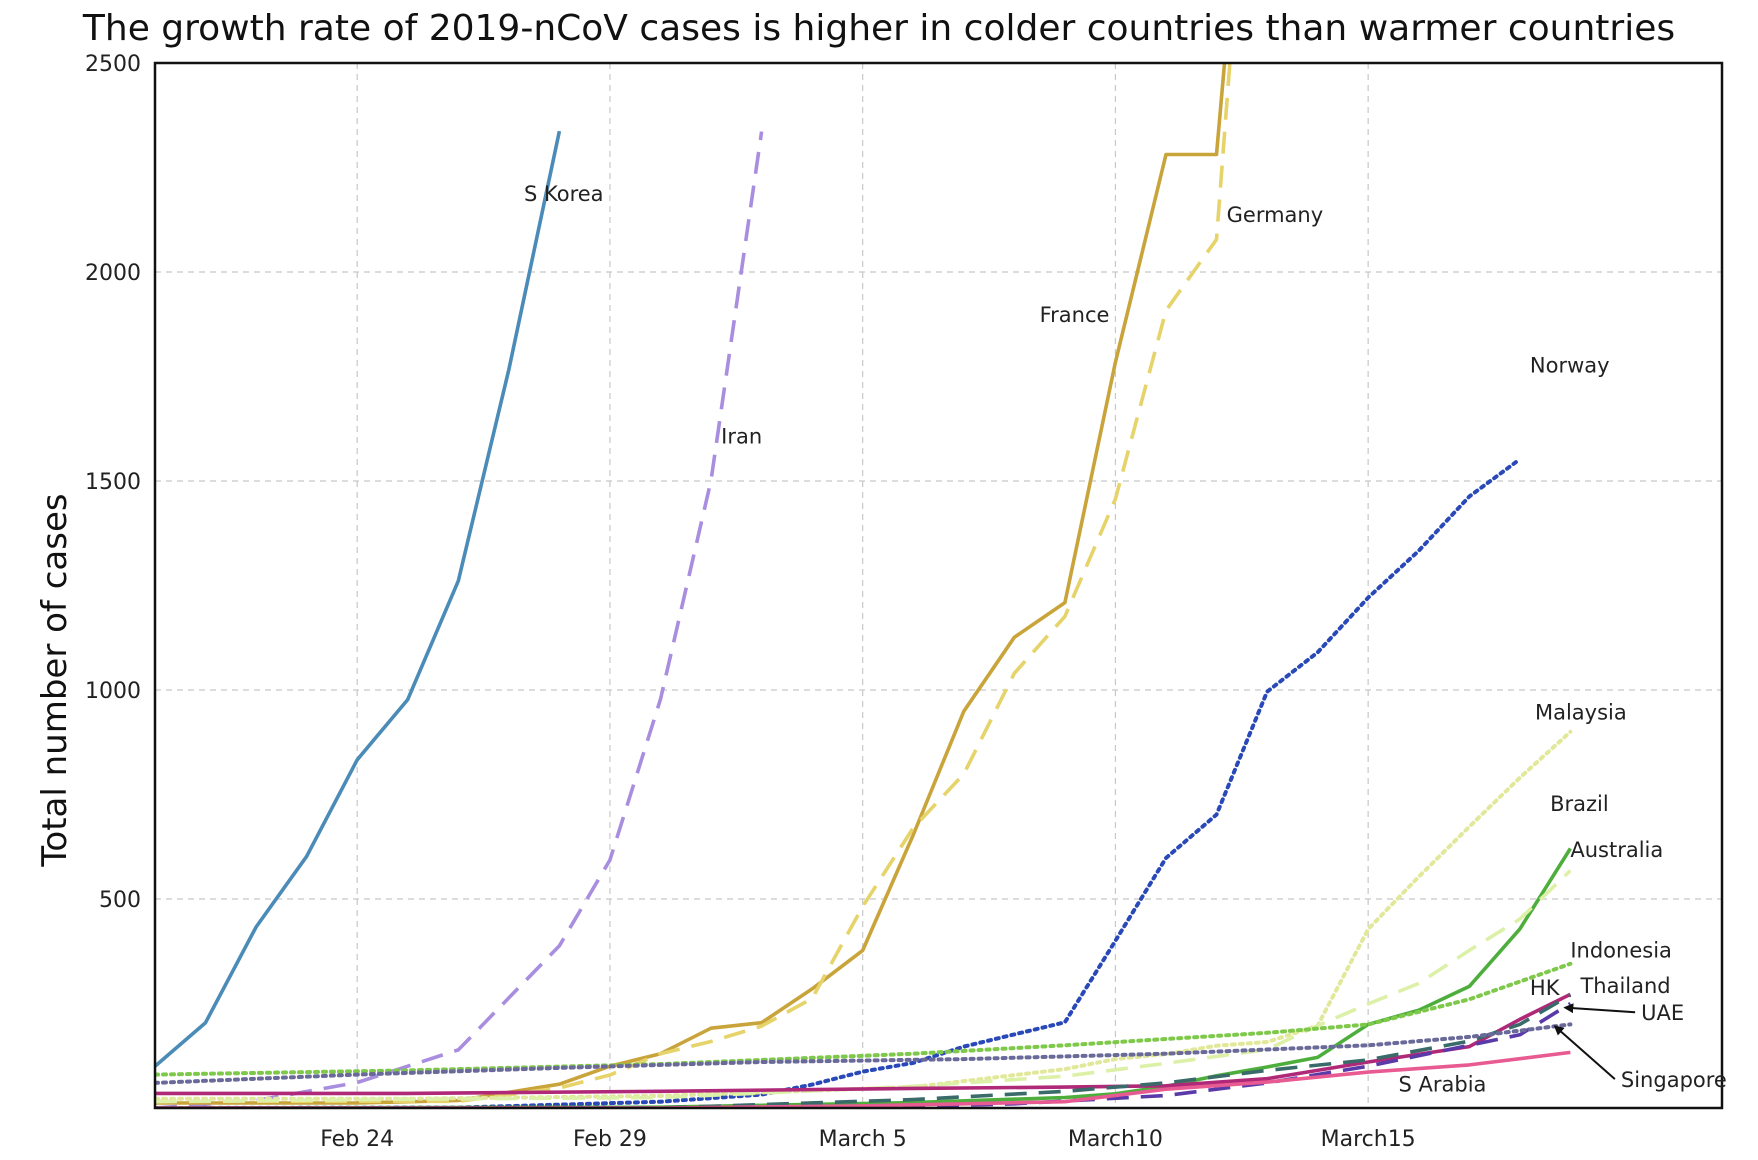 This screenshot has height=1160, width=1758. Describe the element at coordinates (863, 1139) in the screenshot. I see `x-tick-label: March 5` at that location.